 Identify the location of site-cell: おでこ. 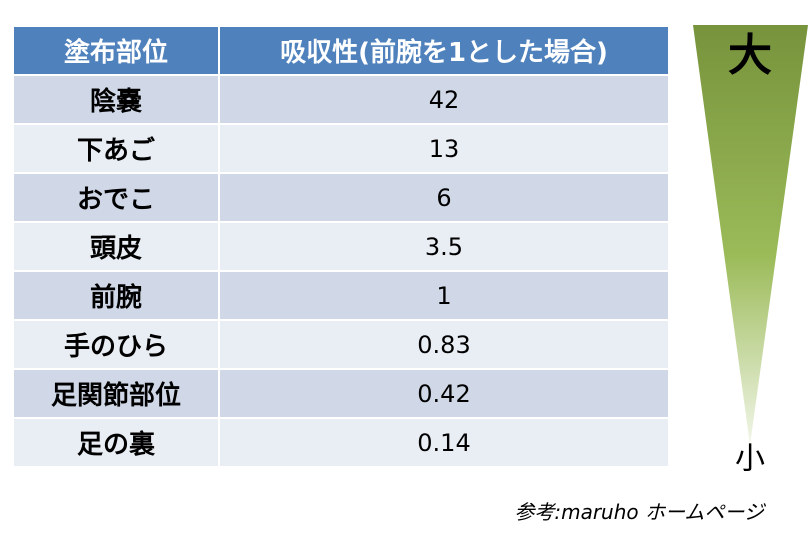
(116, 197).